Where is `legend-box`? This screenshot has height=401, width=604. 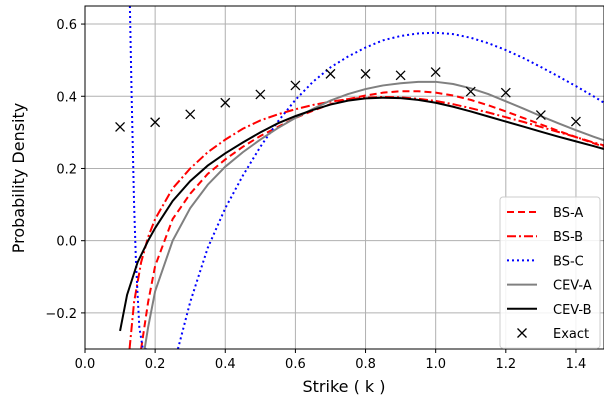
legend-box is located at coordinates (550, 272).